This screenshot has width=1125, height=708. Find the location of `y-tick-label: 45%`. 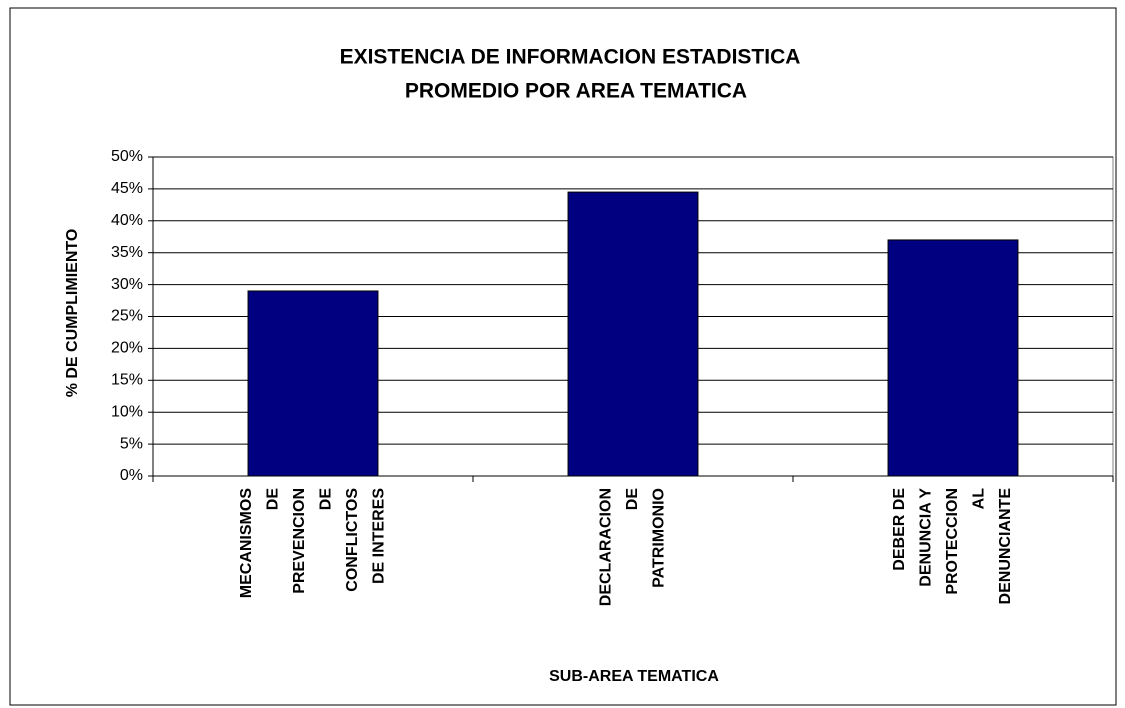

y-tick-label: 45% is located at coordinates (127, 188).